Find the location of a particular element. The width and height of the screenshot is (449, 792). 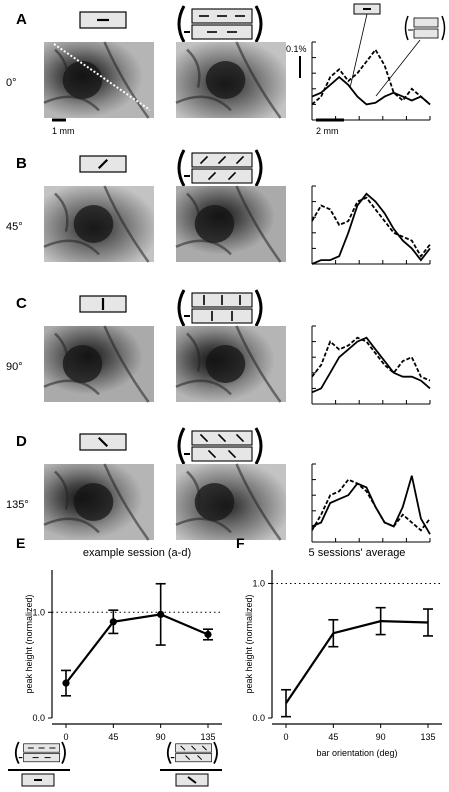

panel-b: B 45° is located at coordinates (218, 207).